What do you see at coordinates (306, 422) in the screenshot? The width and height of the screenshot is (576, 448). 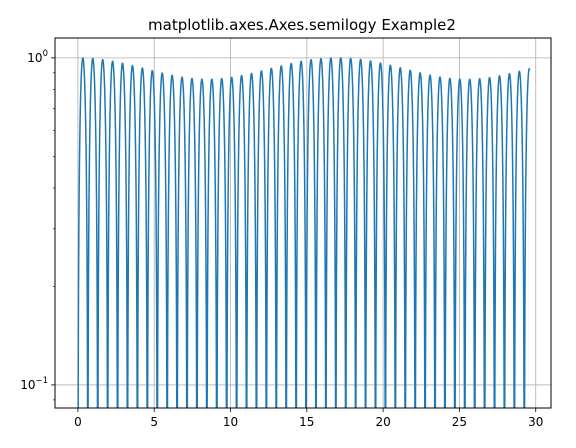 I see `x-tick-label: 15` at bounding box center [306, 422].